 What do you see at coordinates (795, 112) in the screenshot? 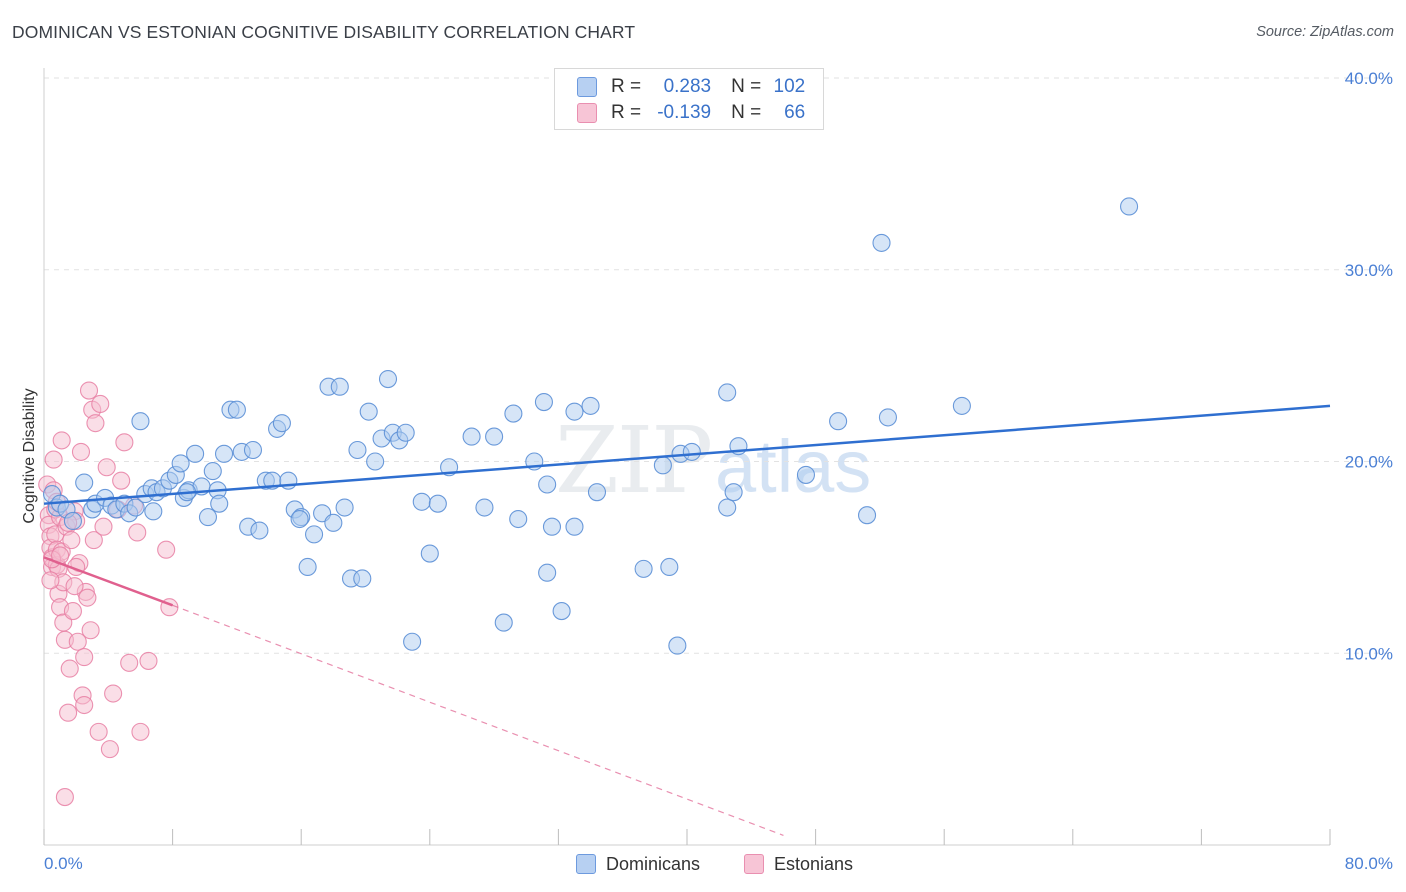
I see `legend-n-value: 66` at bounding box center [795, 112].